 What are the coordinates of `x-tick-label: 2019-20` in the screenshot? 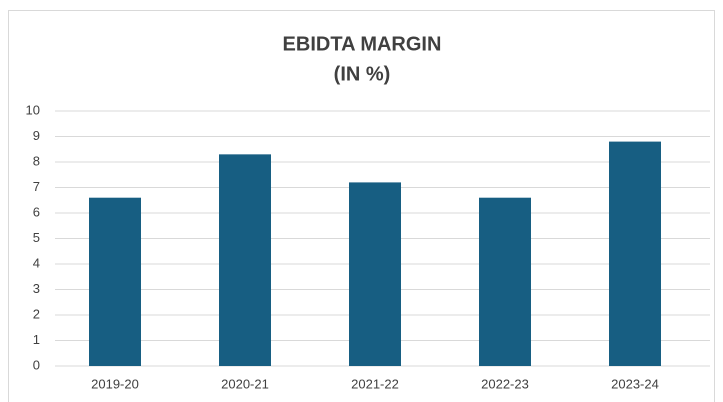 It's located at (115, 383).